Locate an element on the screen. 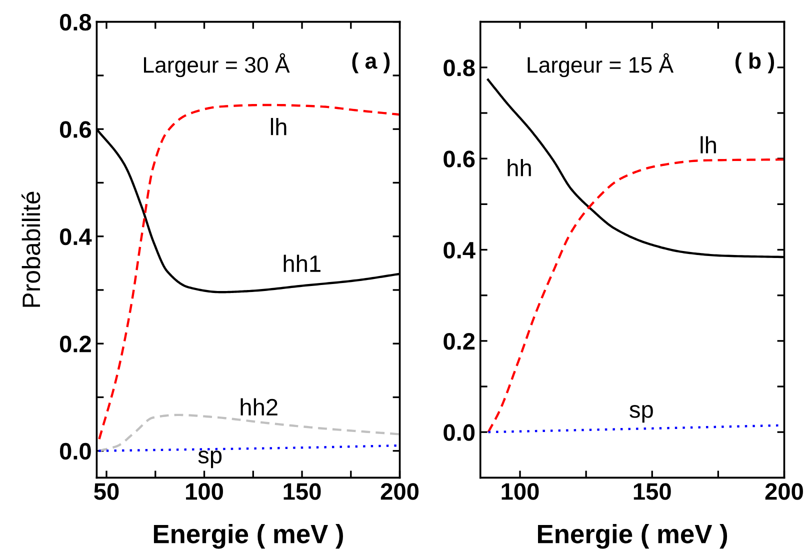  series-label: hh is located at coordinates (519, 167).